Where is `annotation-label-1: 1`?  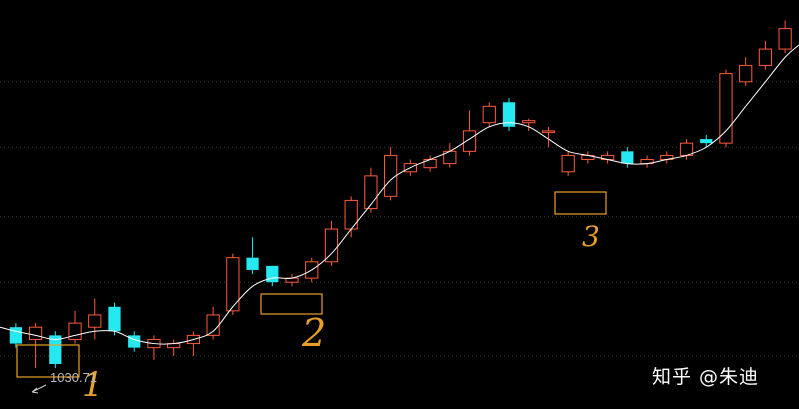
annotation-label-1: 1 is located at coordinates (93, 385).